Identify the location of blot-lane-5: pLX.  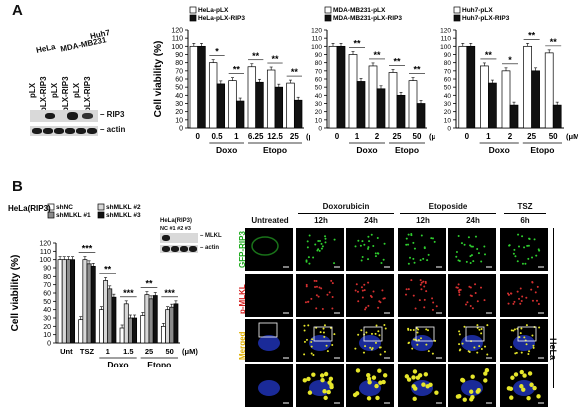
(76, 90).